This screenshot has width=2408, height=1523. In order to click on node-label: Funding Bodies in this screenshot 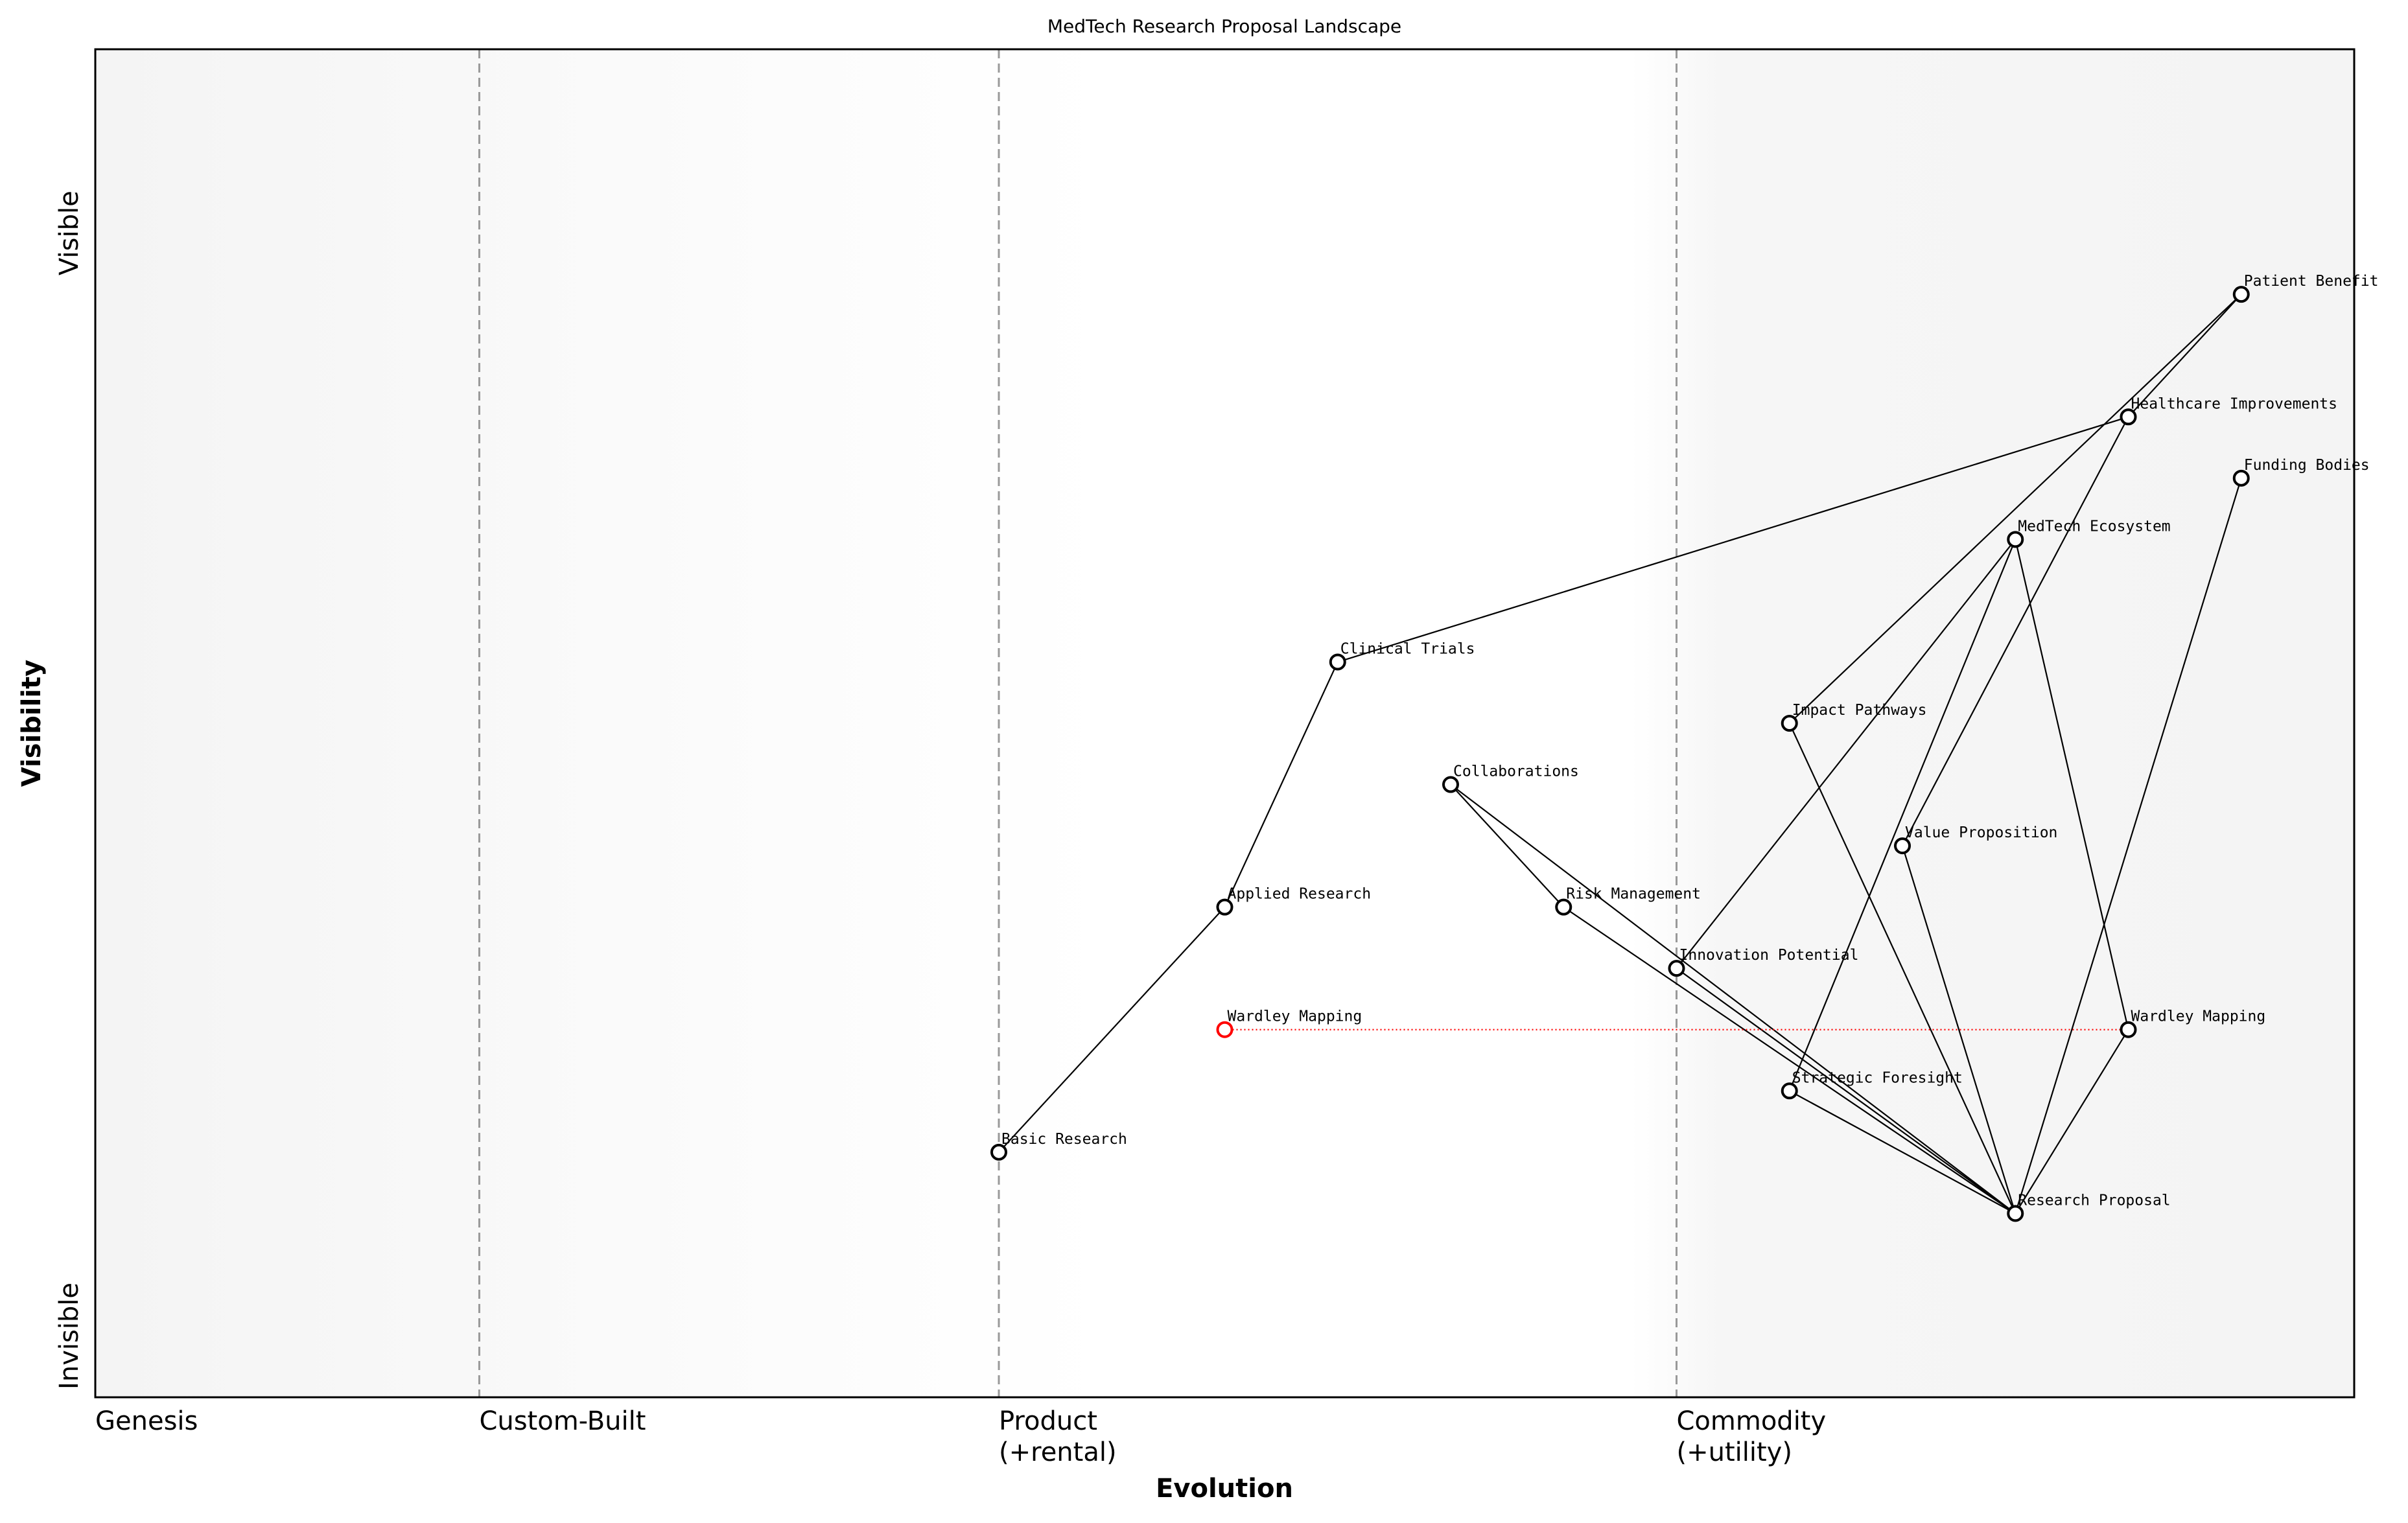, I will do `click(2307, 465)`.